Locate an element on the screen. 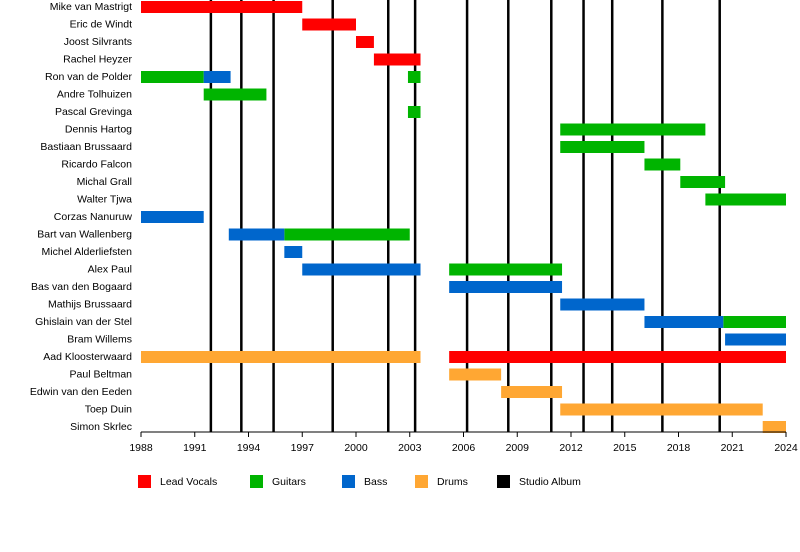 The image size is (800, 552). legend-label: Lead Vocals is located at coordinates (188, 482).